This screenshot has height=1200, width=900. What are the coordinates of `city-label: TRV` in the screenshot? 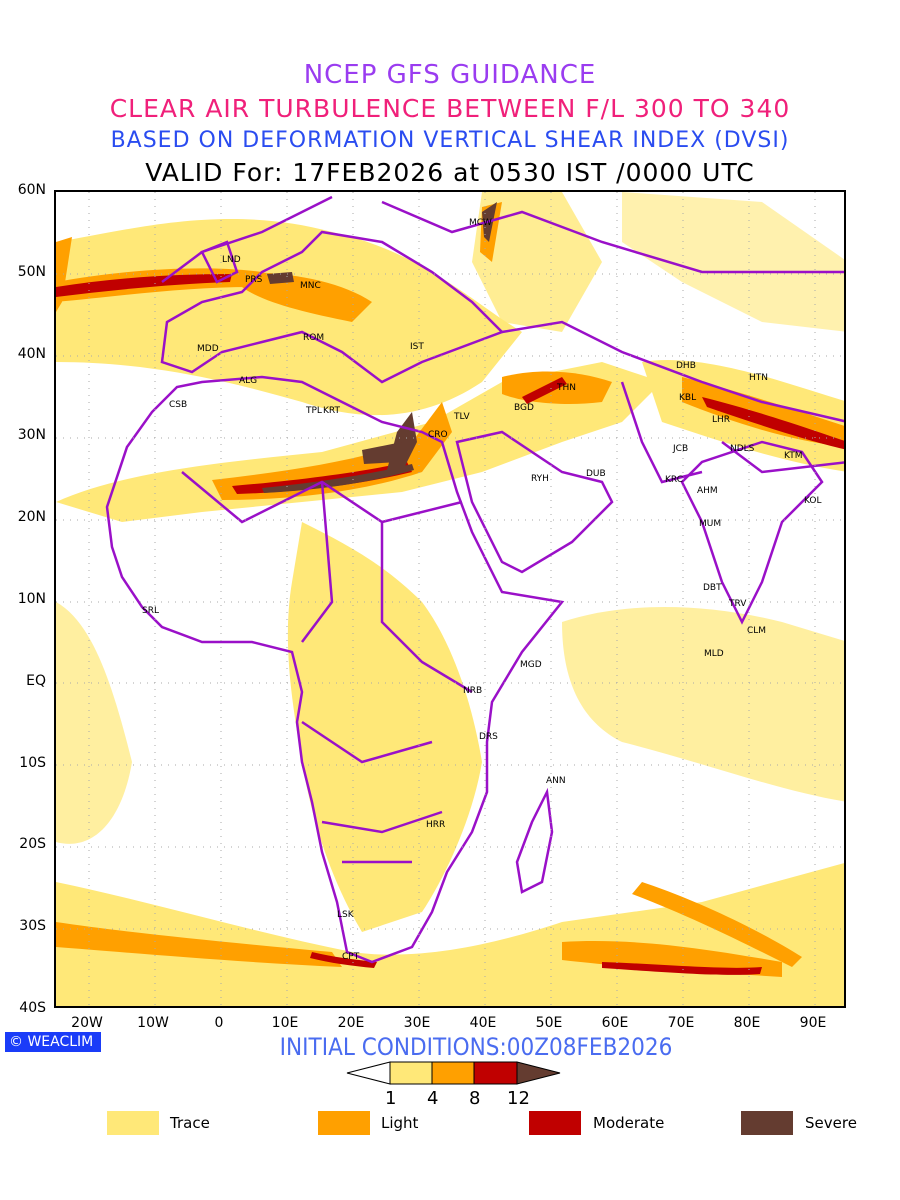 It's located at (738, 604).